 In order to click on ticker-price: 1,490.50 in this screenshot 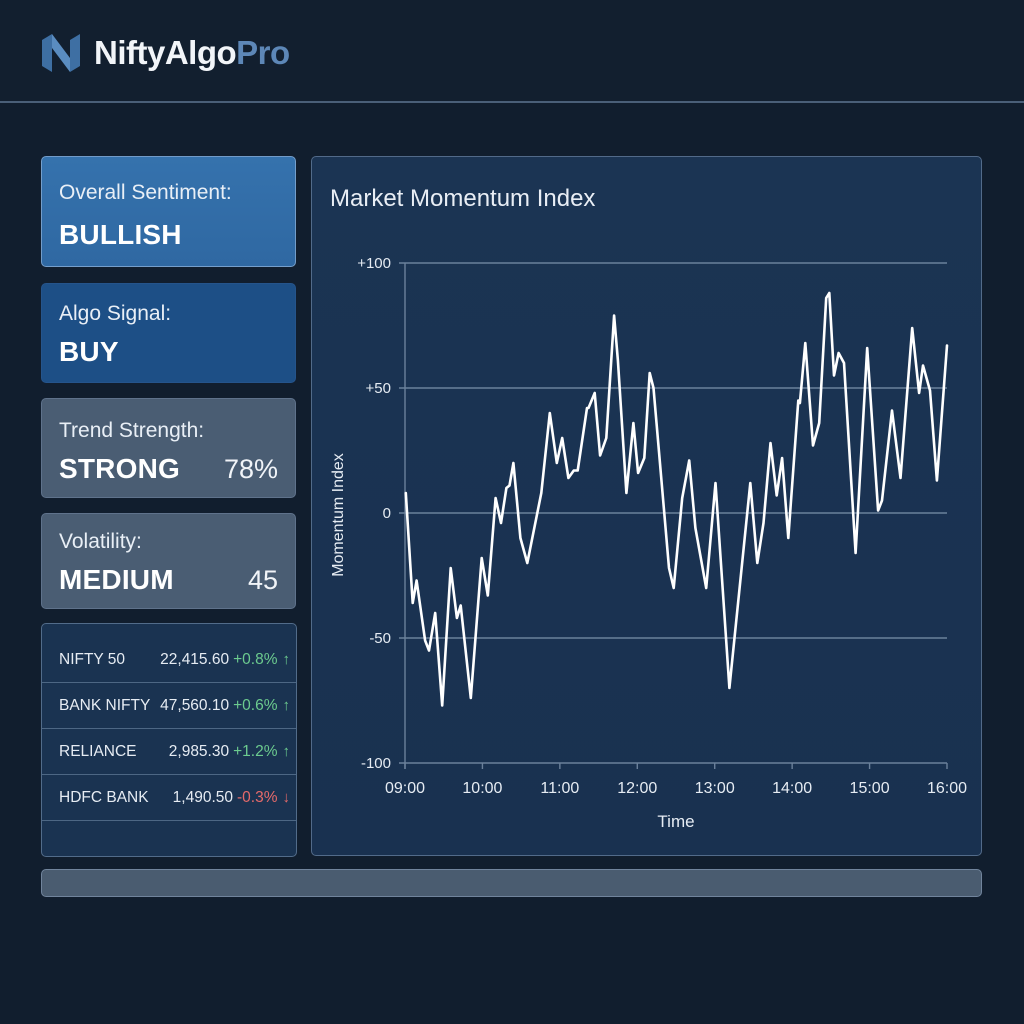, I will do `click(202, 797)`.